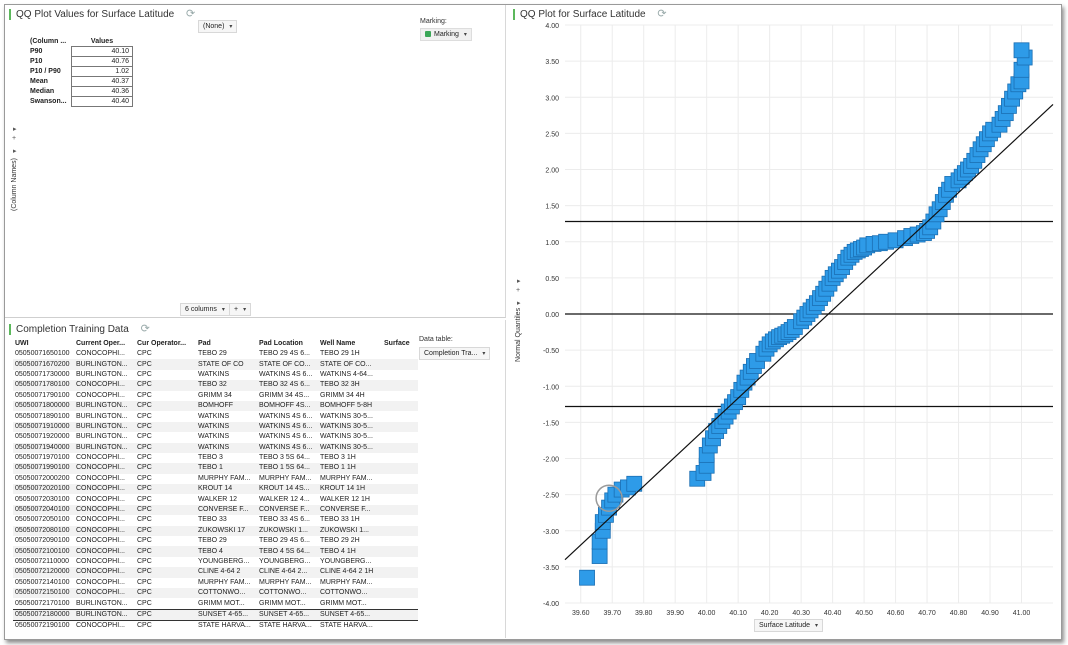 The image size is (1068, 645). Describe the element at coordinates (102, 41) in the screenshot. I see `values-header: Values` at that location.